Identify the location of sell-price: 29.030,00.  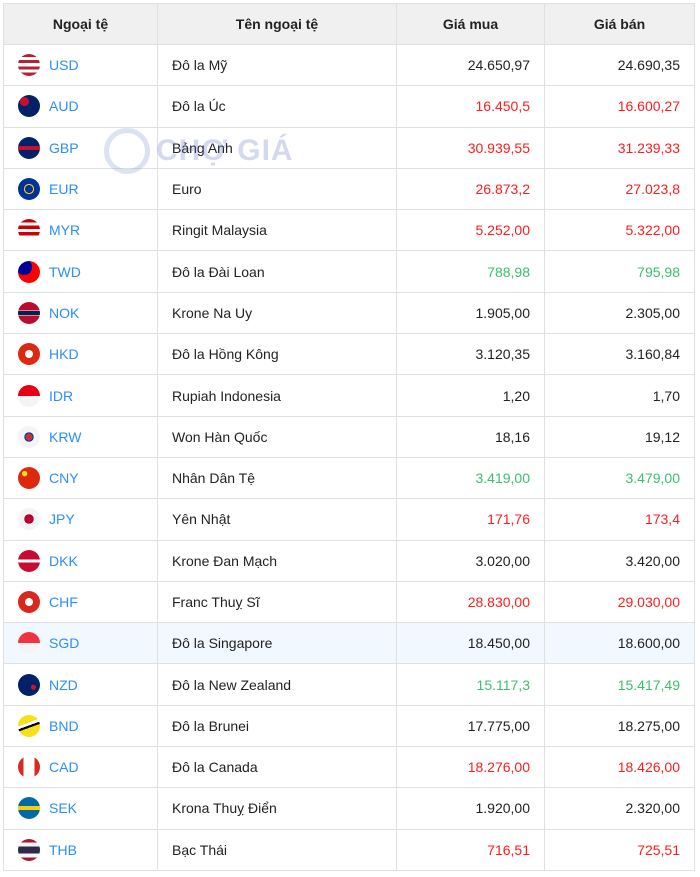
(619, 602).